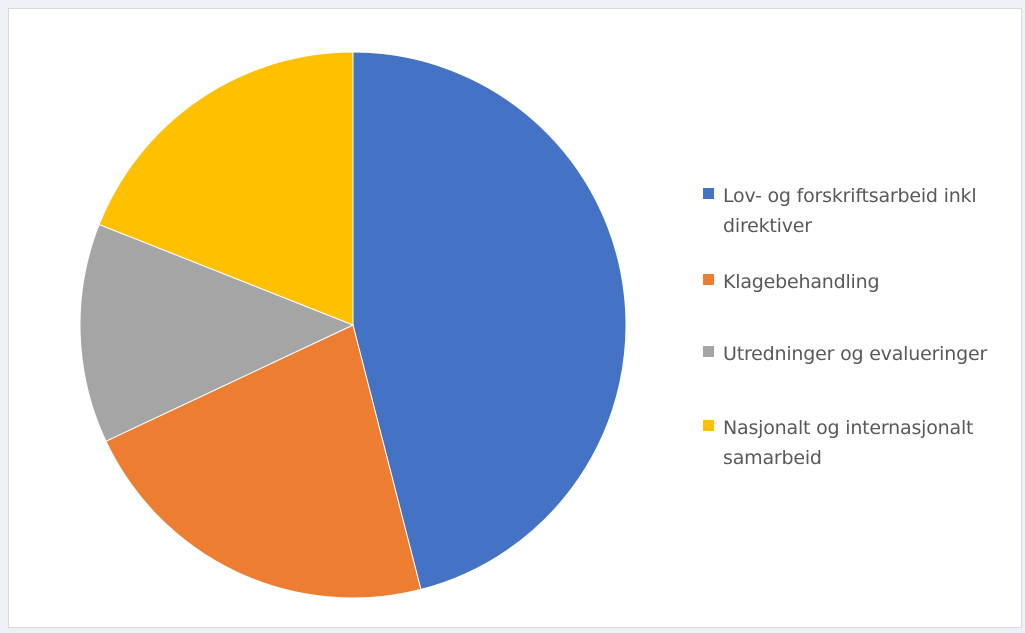 The height and width of the screenshot is (633, 1025). What do you see at coordinates (850, 211) in the screenshot?
I see `legend-label: Lov- og forskriftsarbeid inkl direktiver` at bounding box center [850, 211].